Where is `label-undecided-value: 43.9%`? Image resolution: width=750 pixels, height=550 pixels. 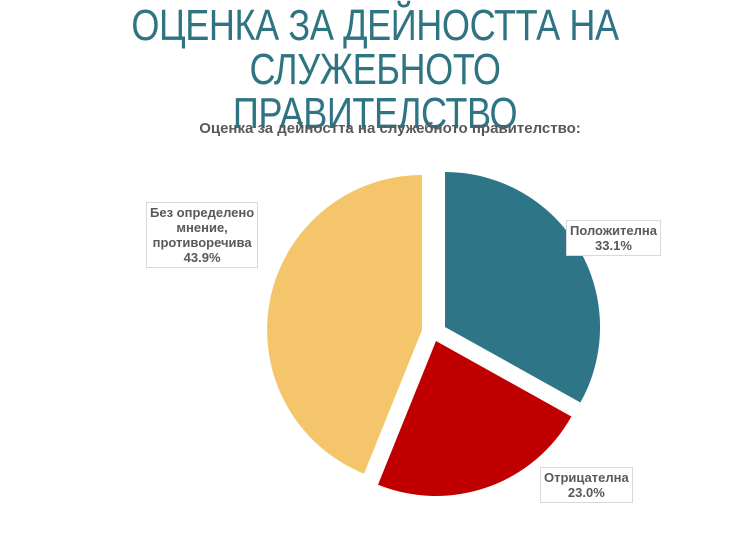
label-undecided-value: 43.9% is located at coordinates (202, 257).